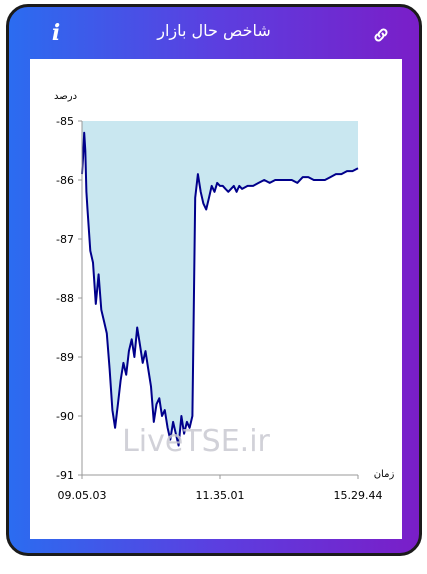 The height and width of the screenshot is (574, 427). I want to click on x-tick-label: 11.35.01, so click(220, 495).